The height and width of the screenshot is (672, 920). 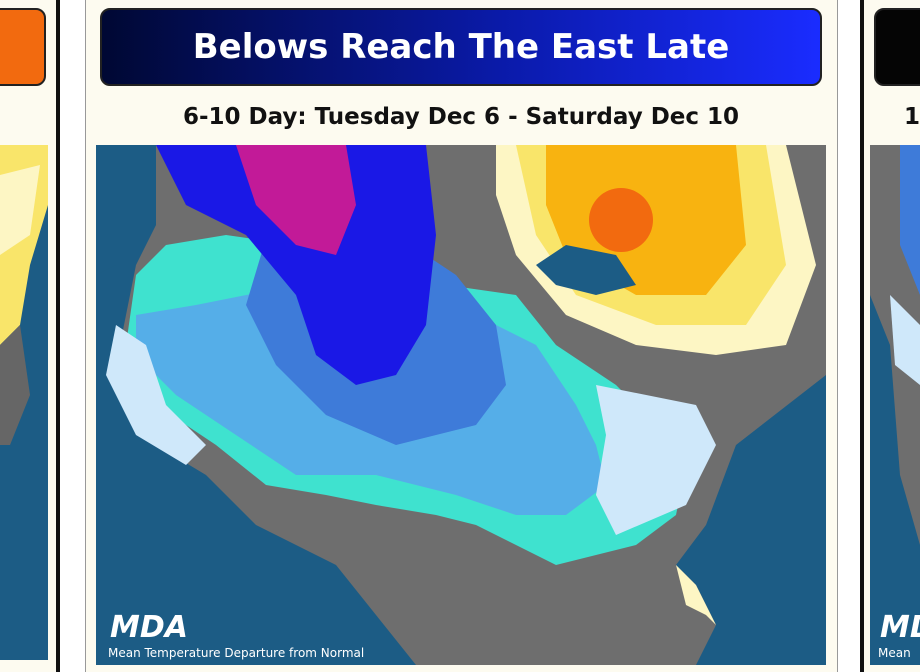 What do you see at coordinates (461, 47) in the screenshot?
I see `panel-title: Belows Reach The East Late` at bounding box center [461, 47].